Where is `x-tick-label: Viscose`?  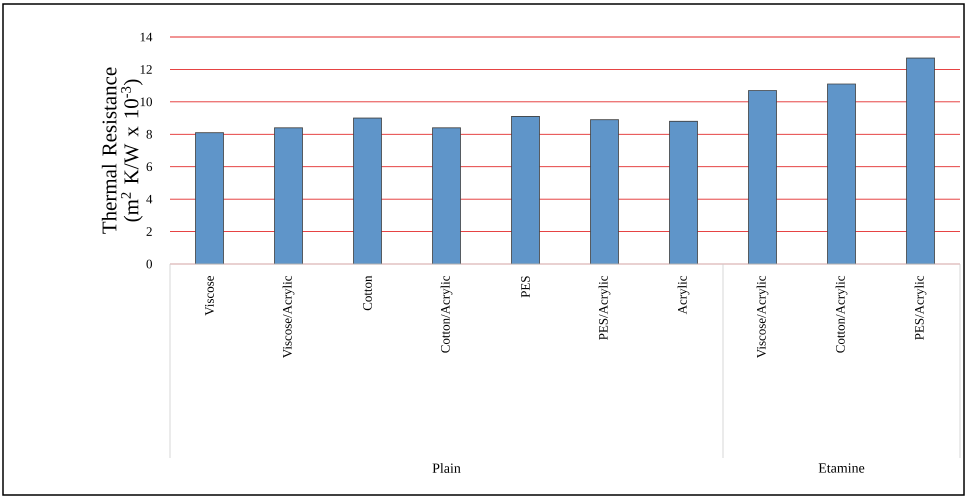 x-tick-label: Viscose is located at coordinates (209, 296).